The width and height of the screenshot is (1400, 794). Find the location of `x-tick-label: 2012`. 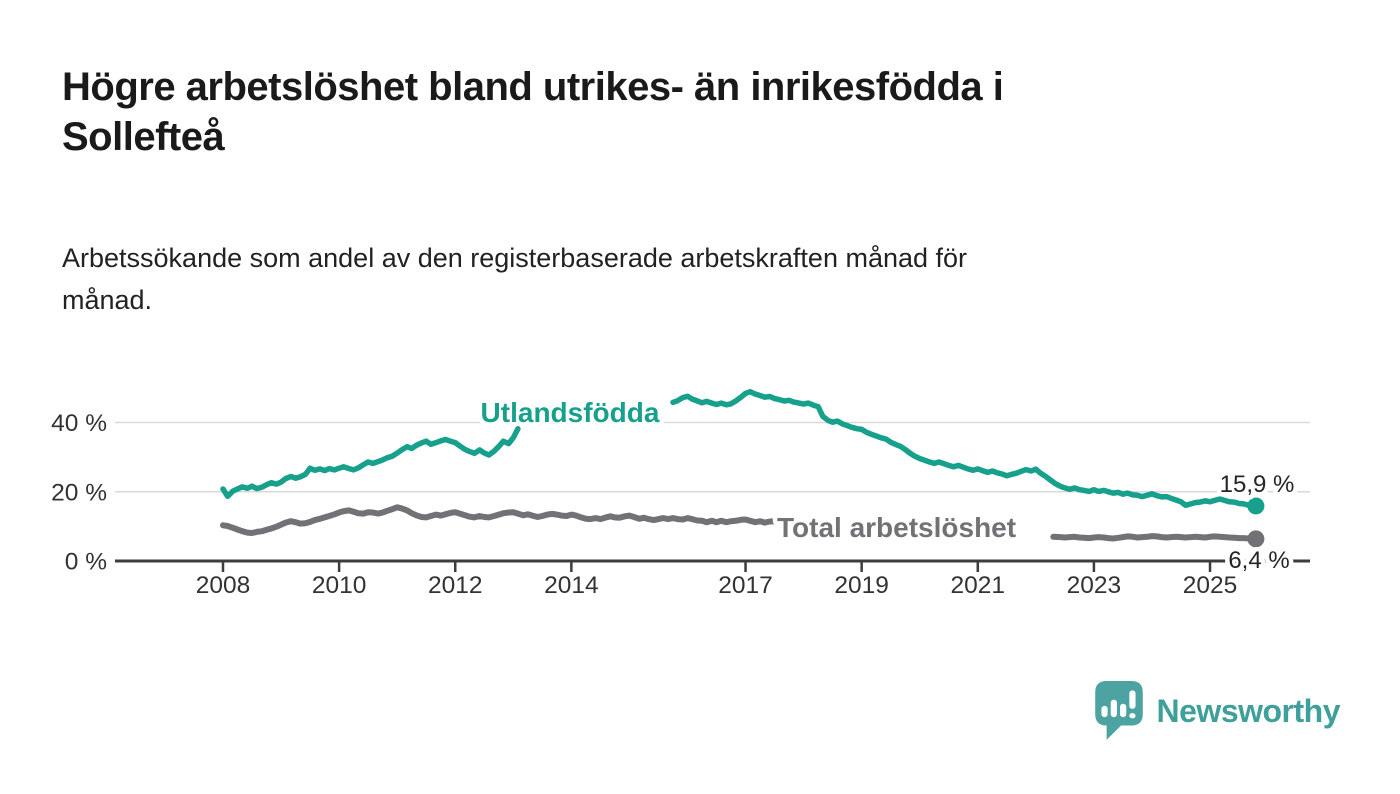

x-tick-label: 2012 is located at coordinates (455, 585).